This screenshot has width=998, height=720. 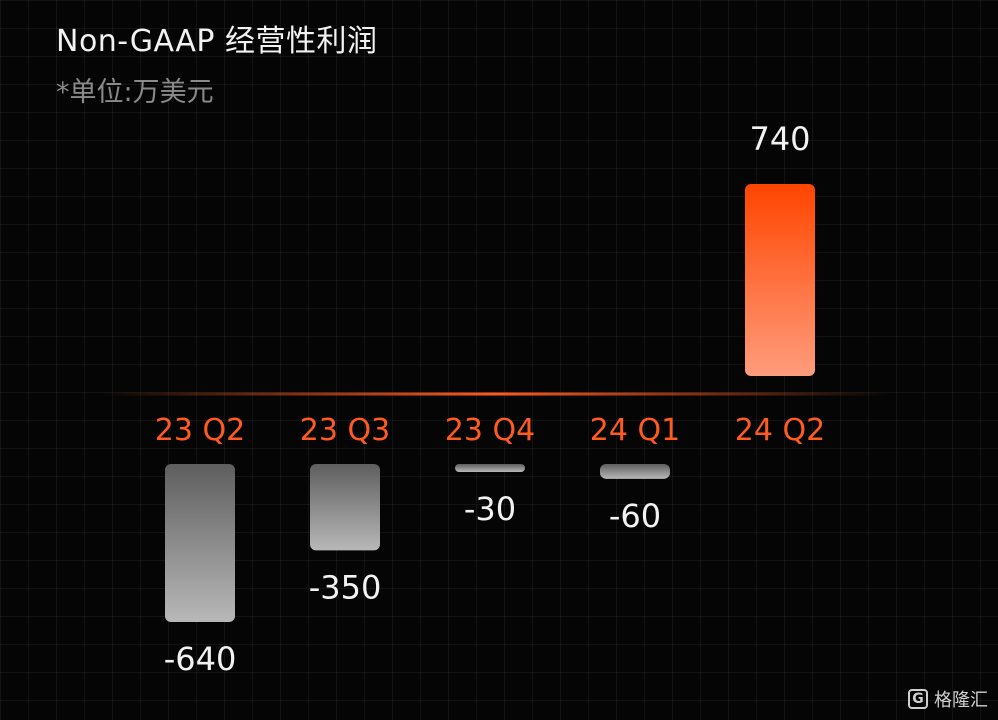 What do you see at coordinates (635, 471) in the screenshot?
I see `bar-24-q1` at bounding box center [635, 471].